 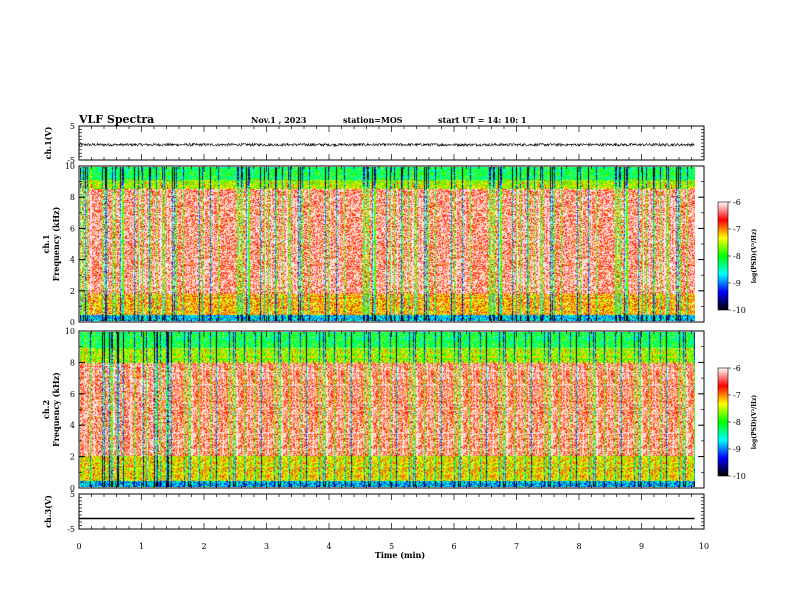 What do you see at coordinates (578, 546) in the screenshot?
I see `x-tick-label: 8` at bounding box center [578, 546].